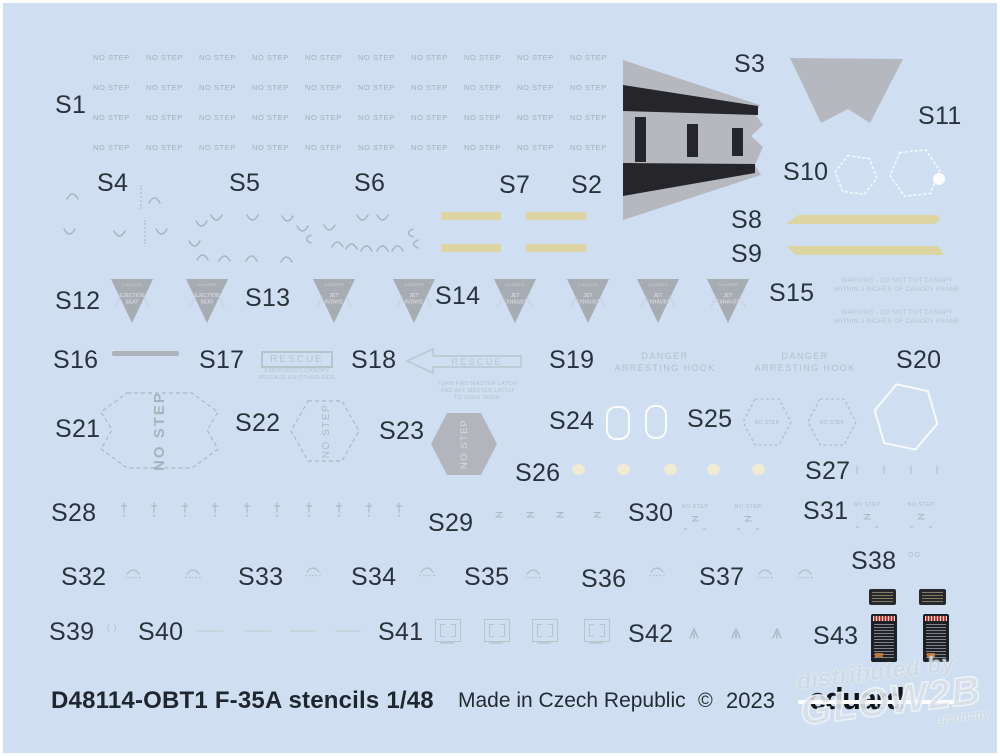  Describe the element at coordinates (914, 555) in the screenshot. I see `s38-oo-mark: OO` at that location.